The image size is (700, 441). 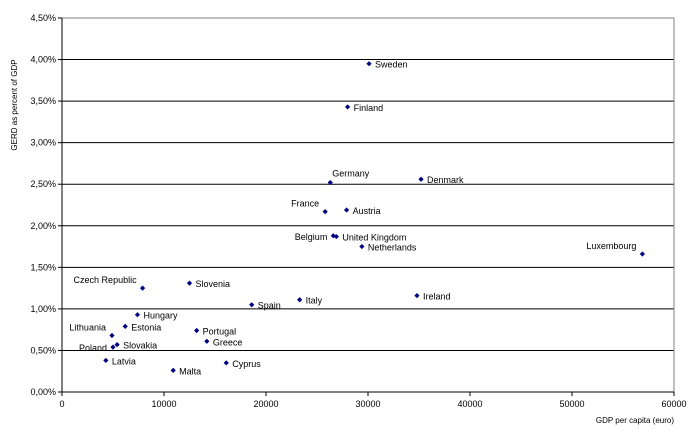 I want to click on point-label: Spain, so click(x=269, y=306).